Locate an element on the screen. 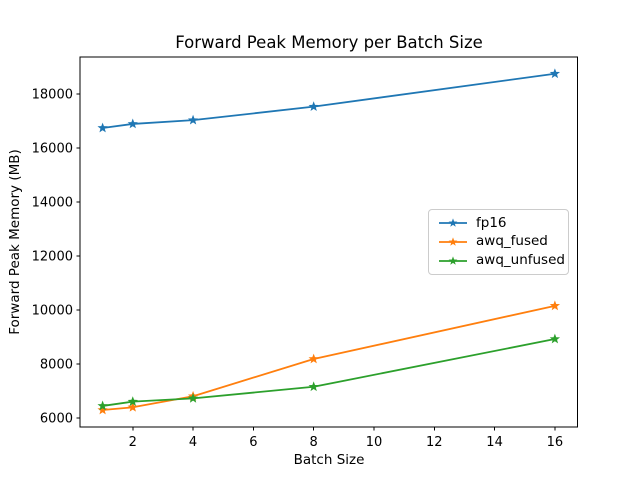  legend-entry-fp16: fp16 is located at coordinates (500, 223).